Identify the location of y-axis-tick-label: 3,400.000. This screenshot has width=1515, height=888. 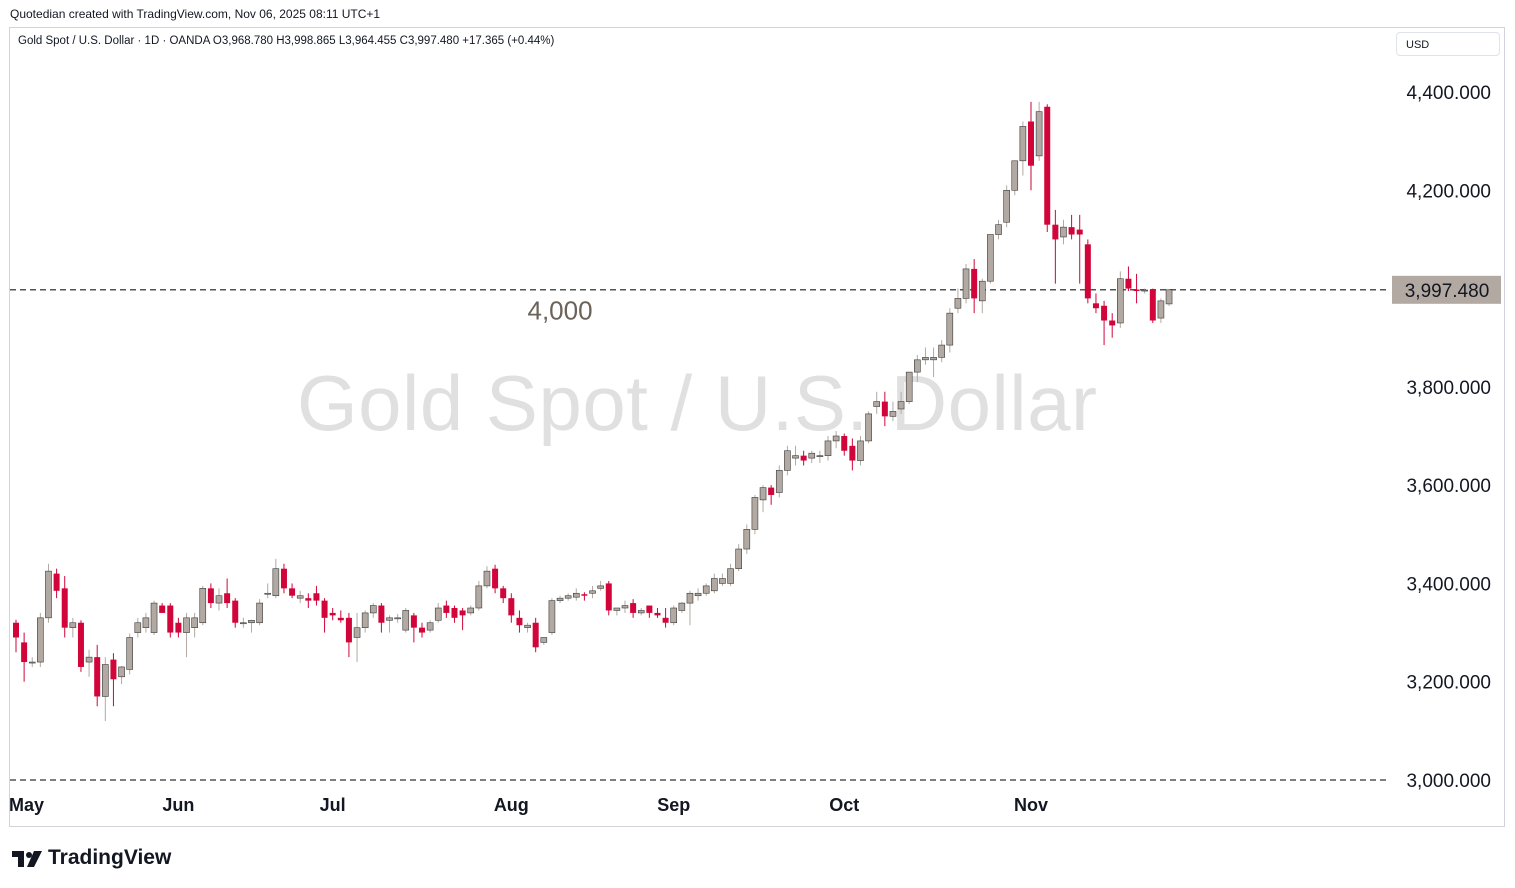
(1448, 584).